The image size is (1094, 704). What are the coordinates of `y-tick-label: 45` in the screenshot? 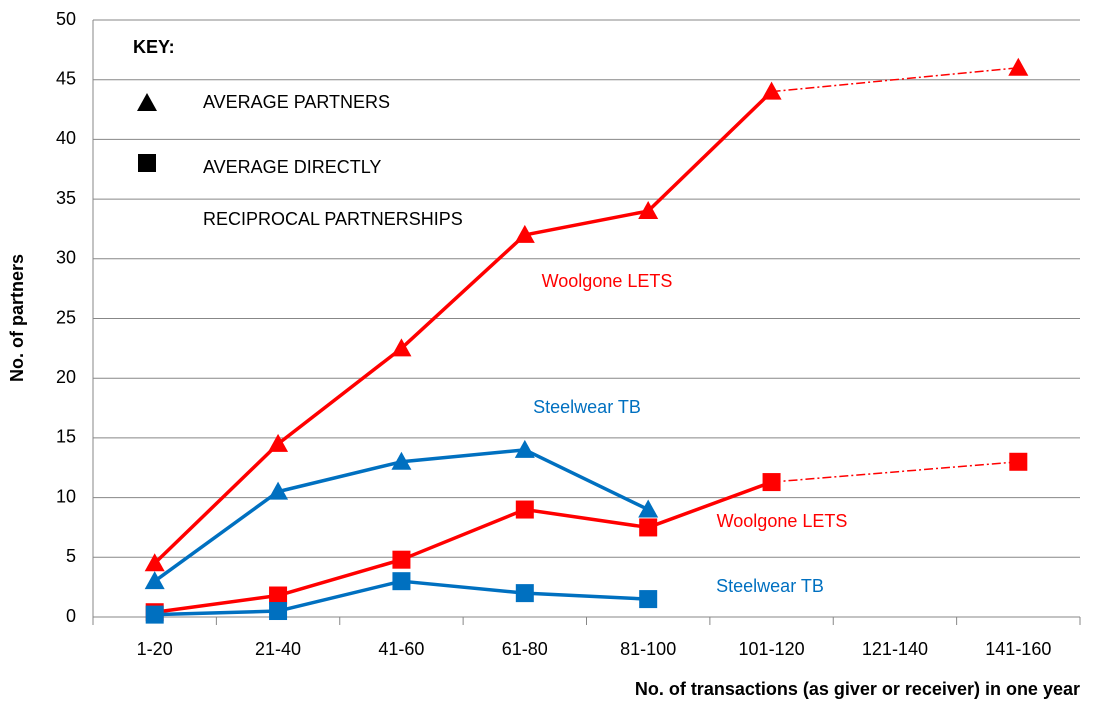 It's located at (66, 78).